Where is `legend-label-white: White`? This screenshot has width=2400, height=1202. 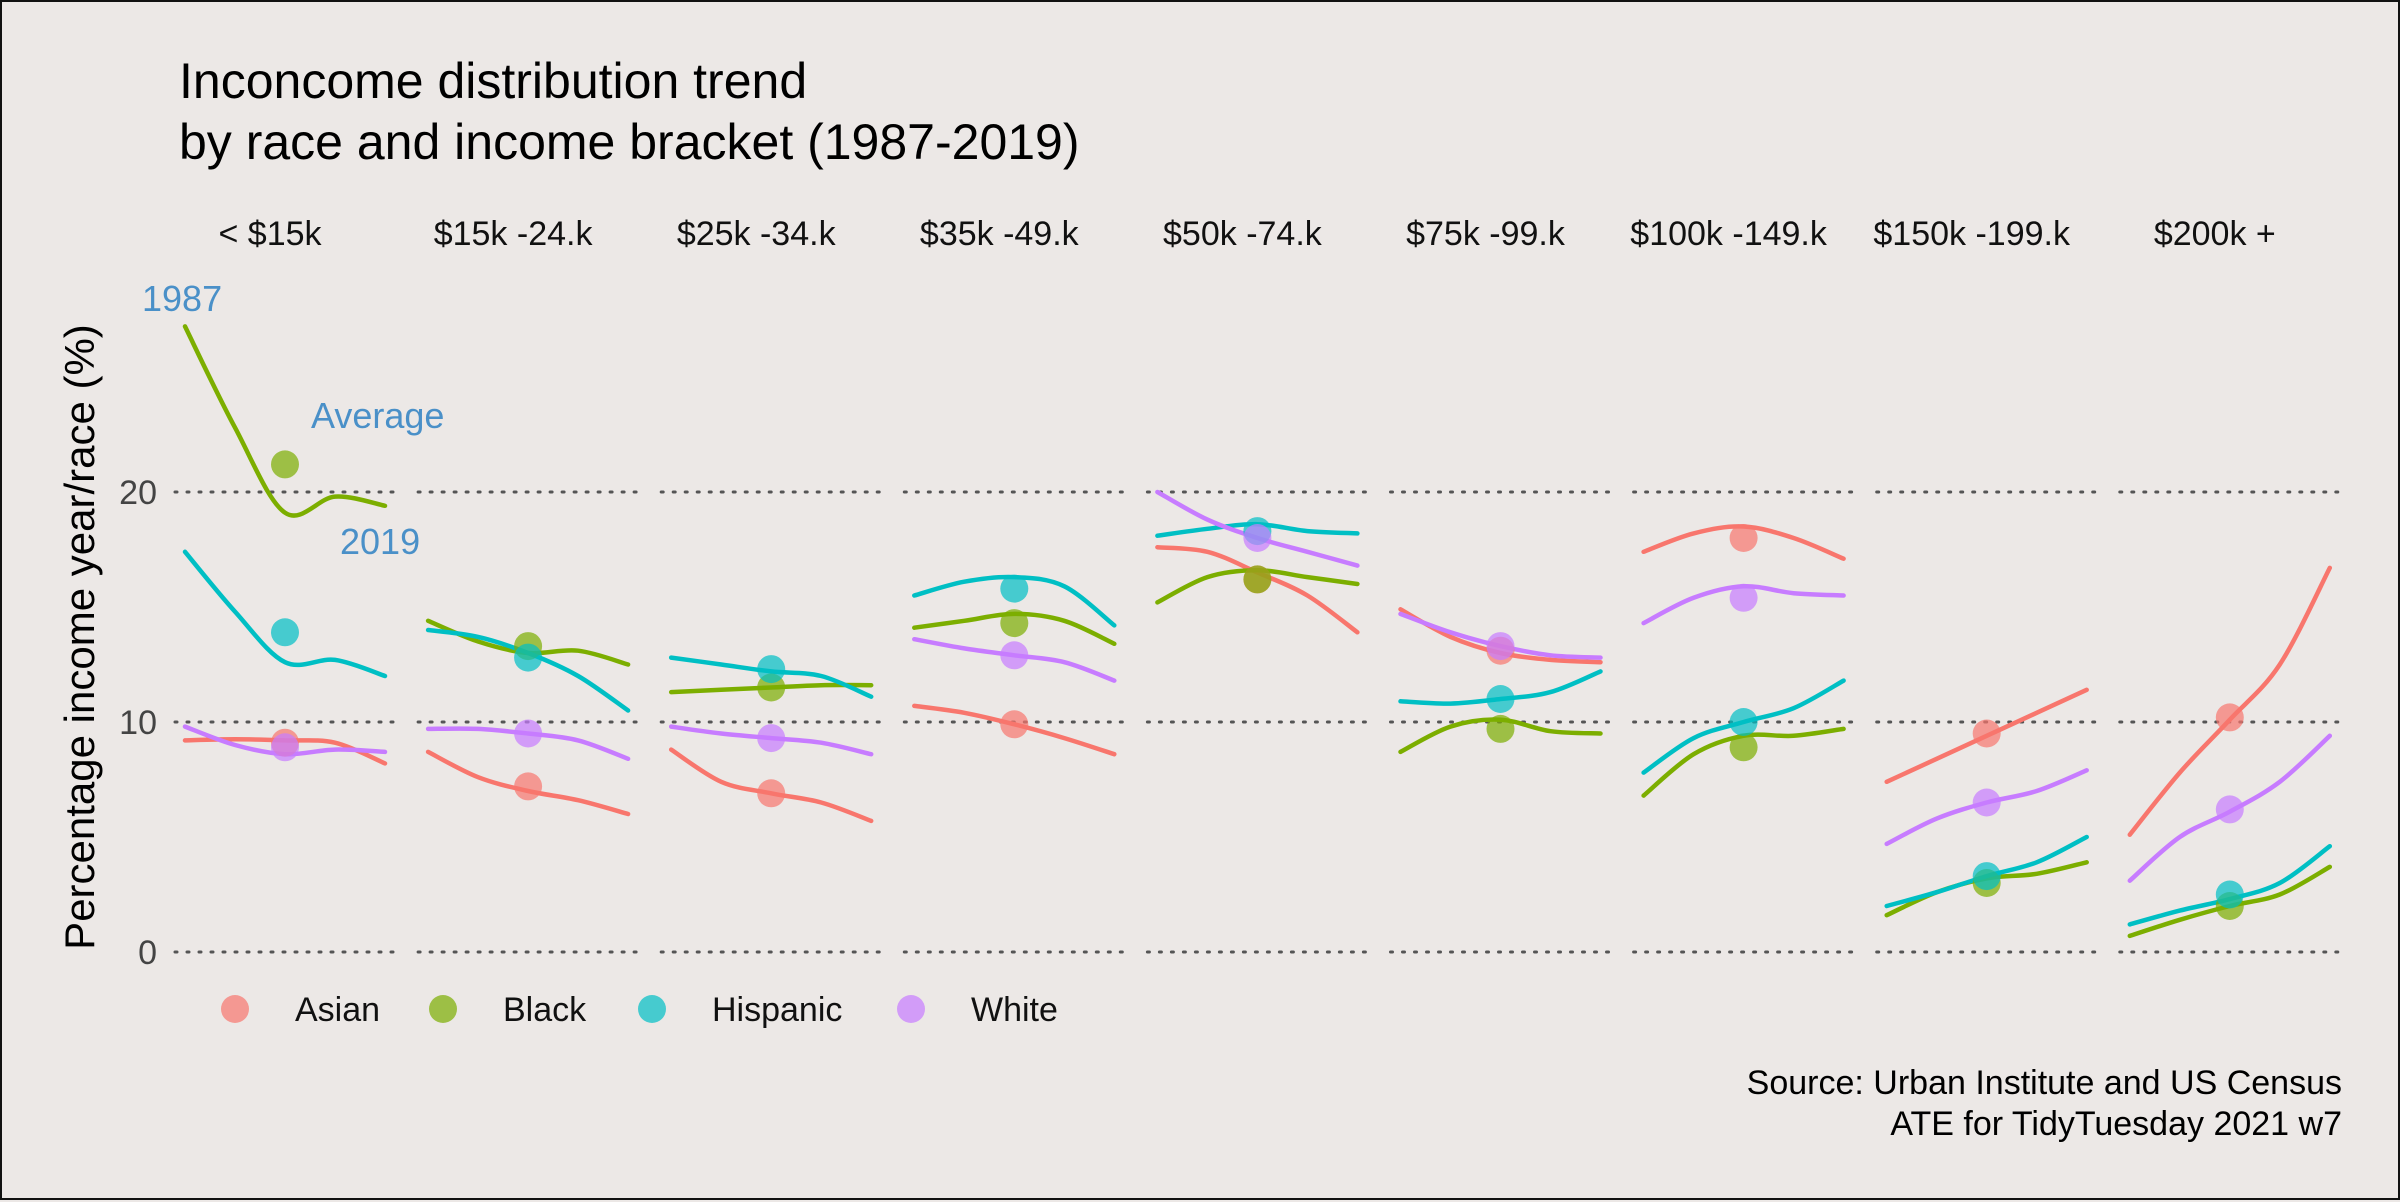 legend-label-white: White is located at coordinates (1014, 1010).